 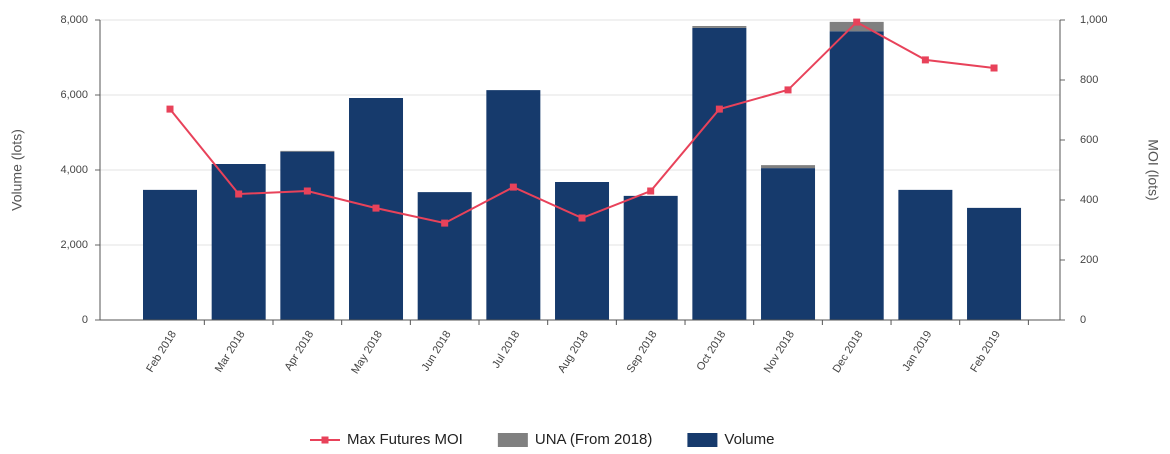 I want to click on y2-tick-label: 600, so click(x=1089, y=140).